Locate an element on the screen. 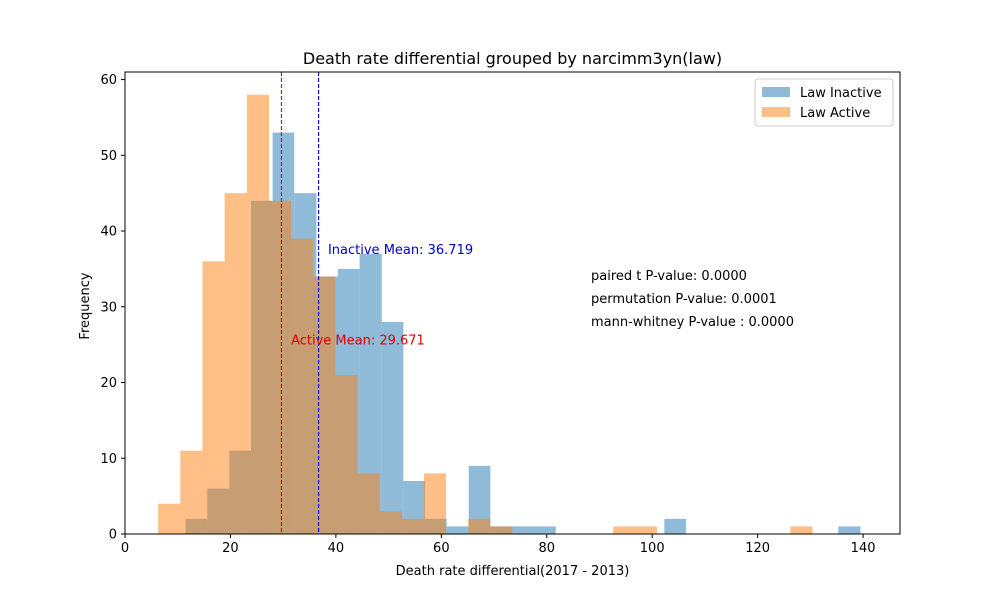 Image resolution: width=1000 pixels, height=600 pixels. mean-label: Inactive Mean: 36.719 is located at coordinates (400, 250).